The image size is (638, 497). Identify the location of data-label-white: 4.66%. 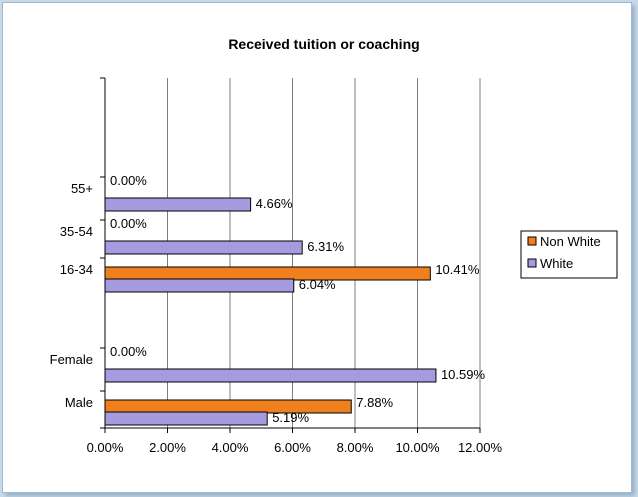
(274, 203).